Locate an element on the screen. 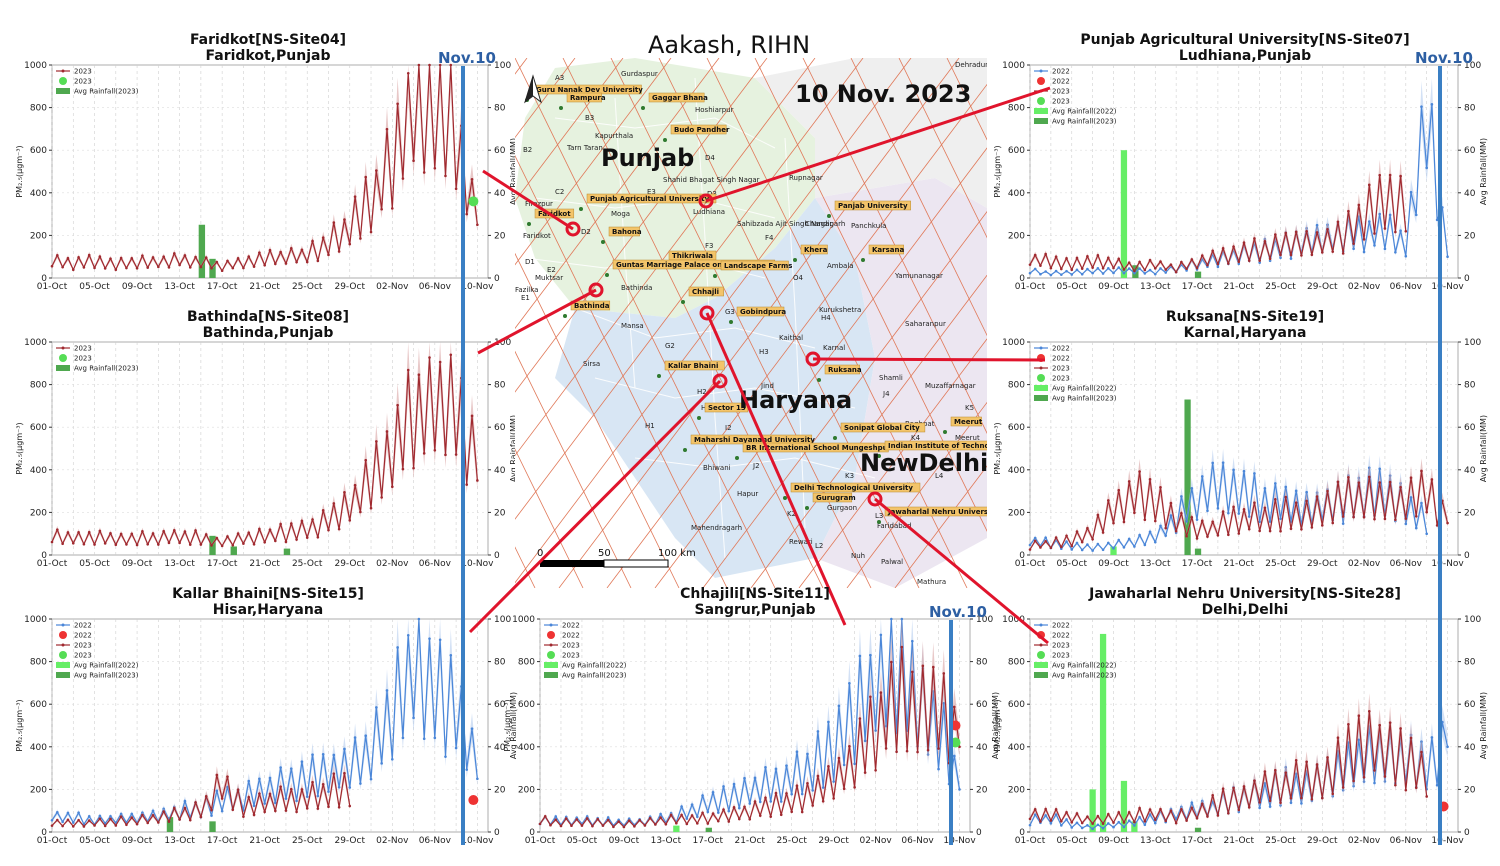  y2tick-label: 0 is located at coordinates (1467, 556).